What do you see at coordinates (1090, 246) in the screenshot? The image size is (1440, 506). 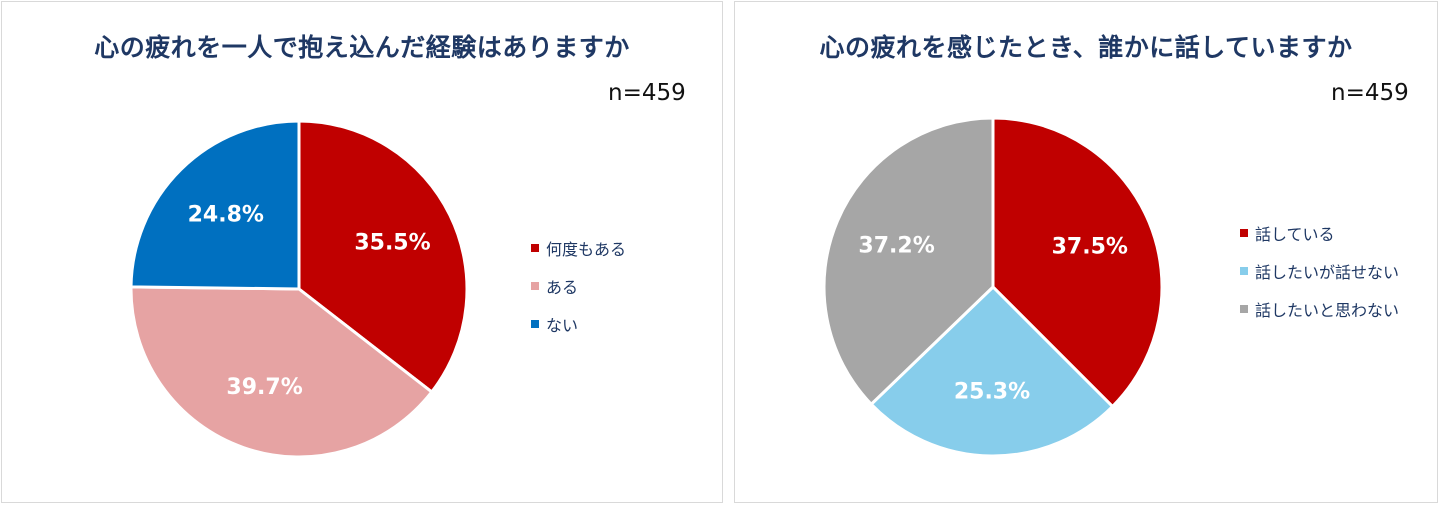 I see `data-label: 37.5%` at bounding box center [1090, 246].